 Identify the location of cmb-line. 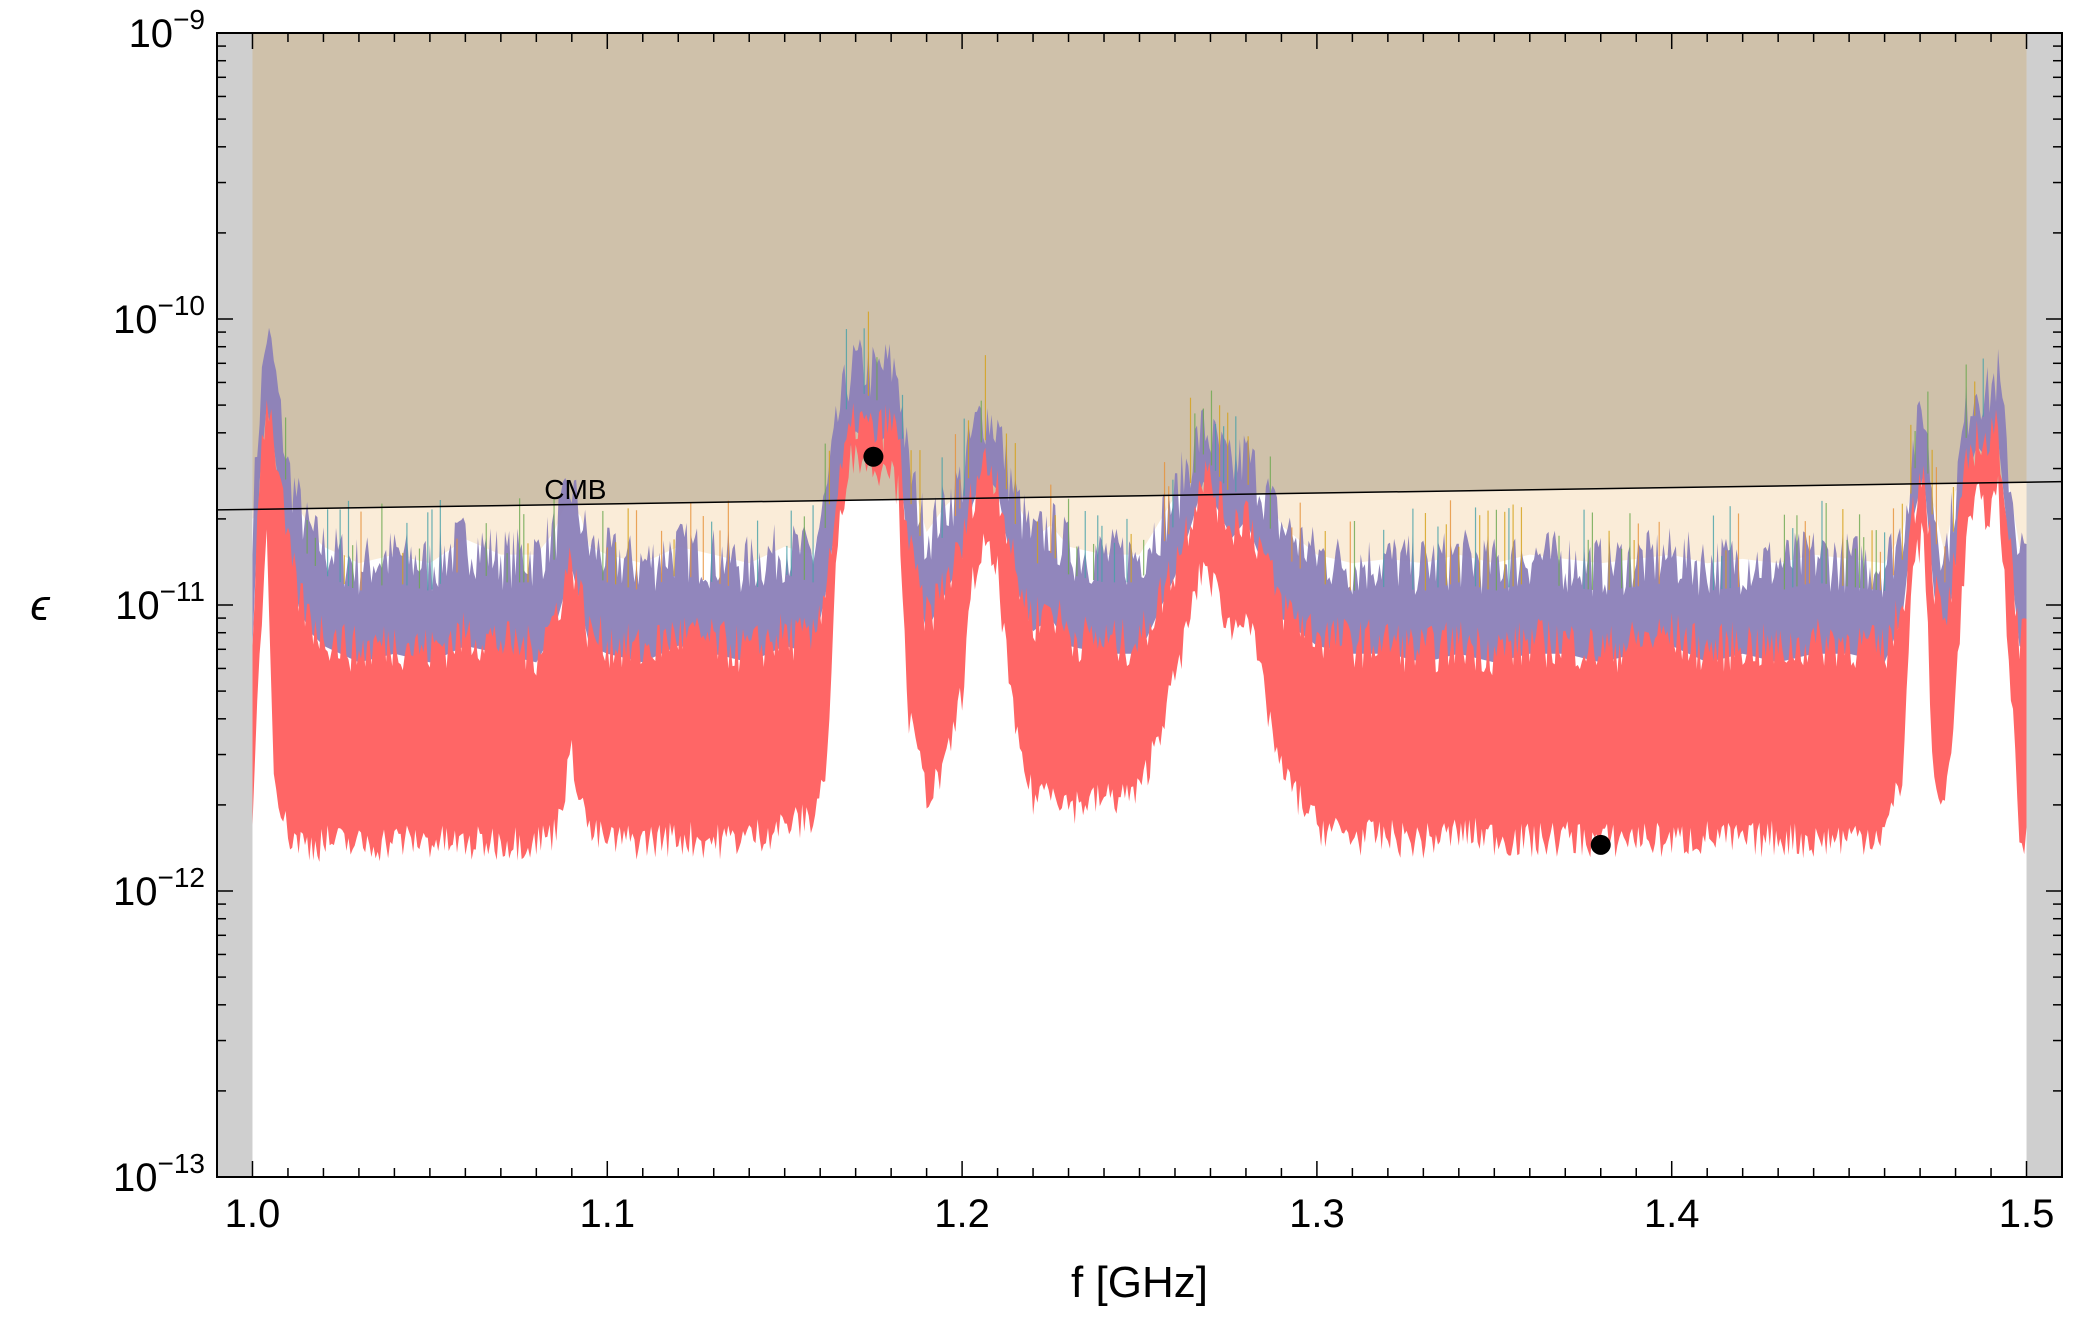
(1139, 495).